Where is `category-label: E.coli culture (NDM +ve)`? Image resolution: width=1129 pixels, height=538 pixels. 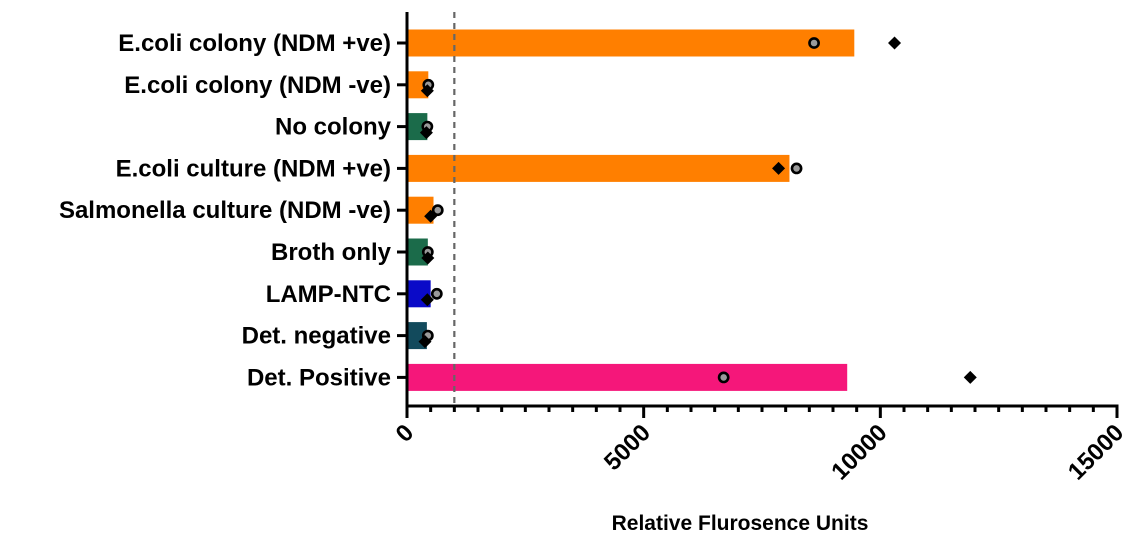
category-label: E.coli culture (NDM +ve) is located at coordinates (253, 168).